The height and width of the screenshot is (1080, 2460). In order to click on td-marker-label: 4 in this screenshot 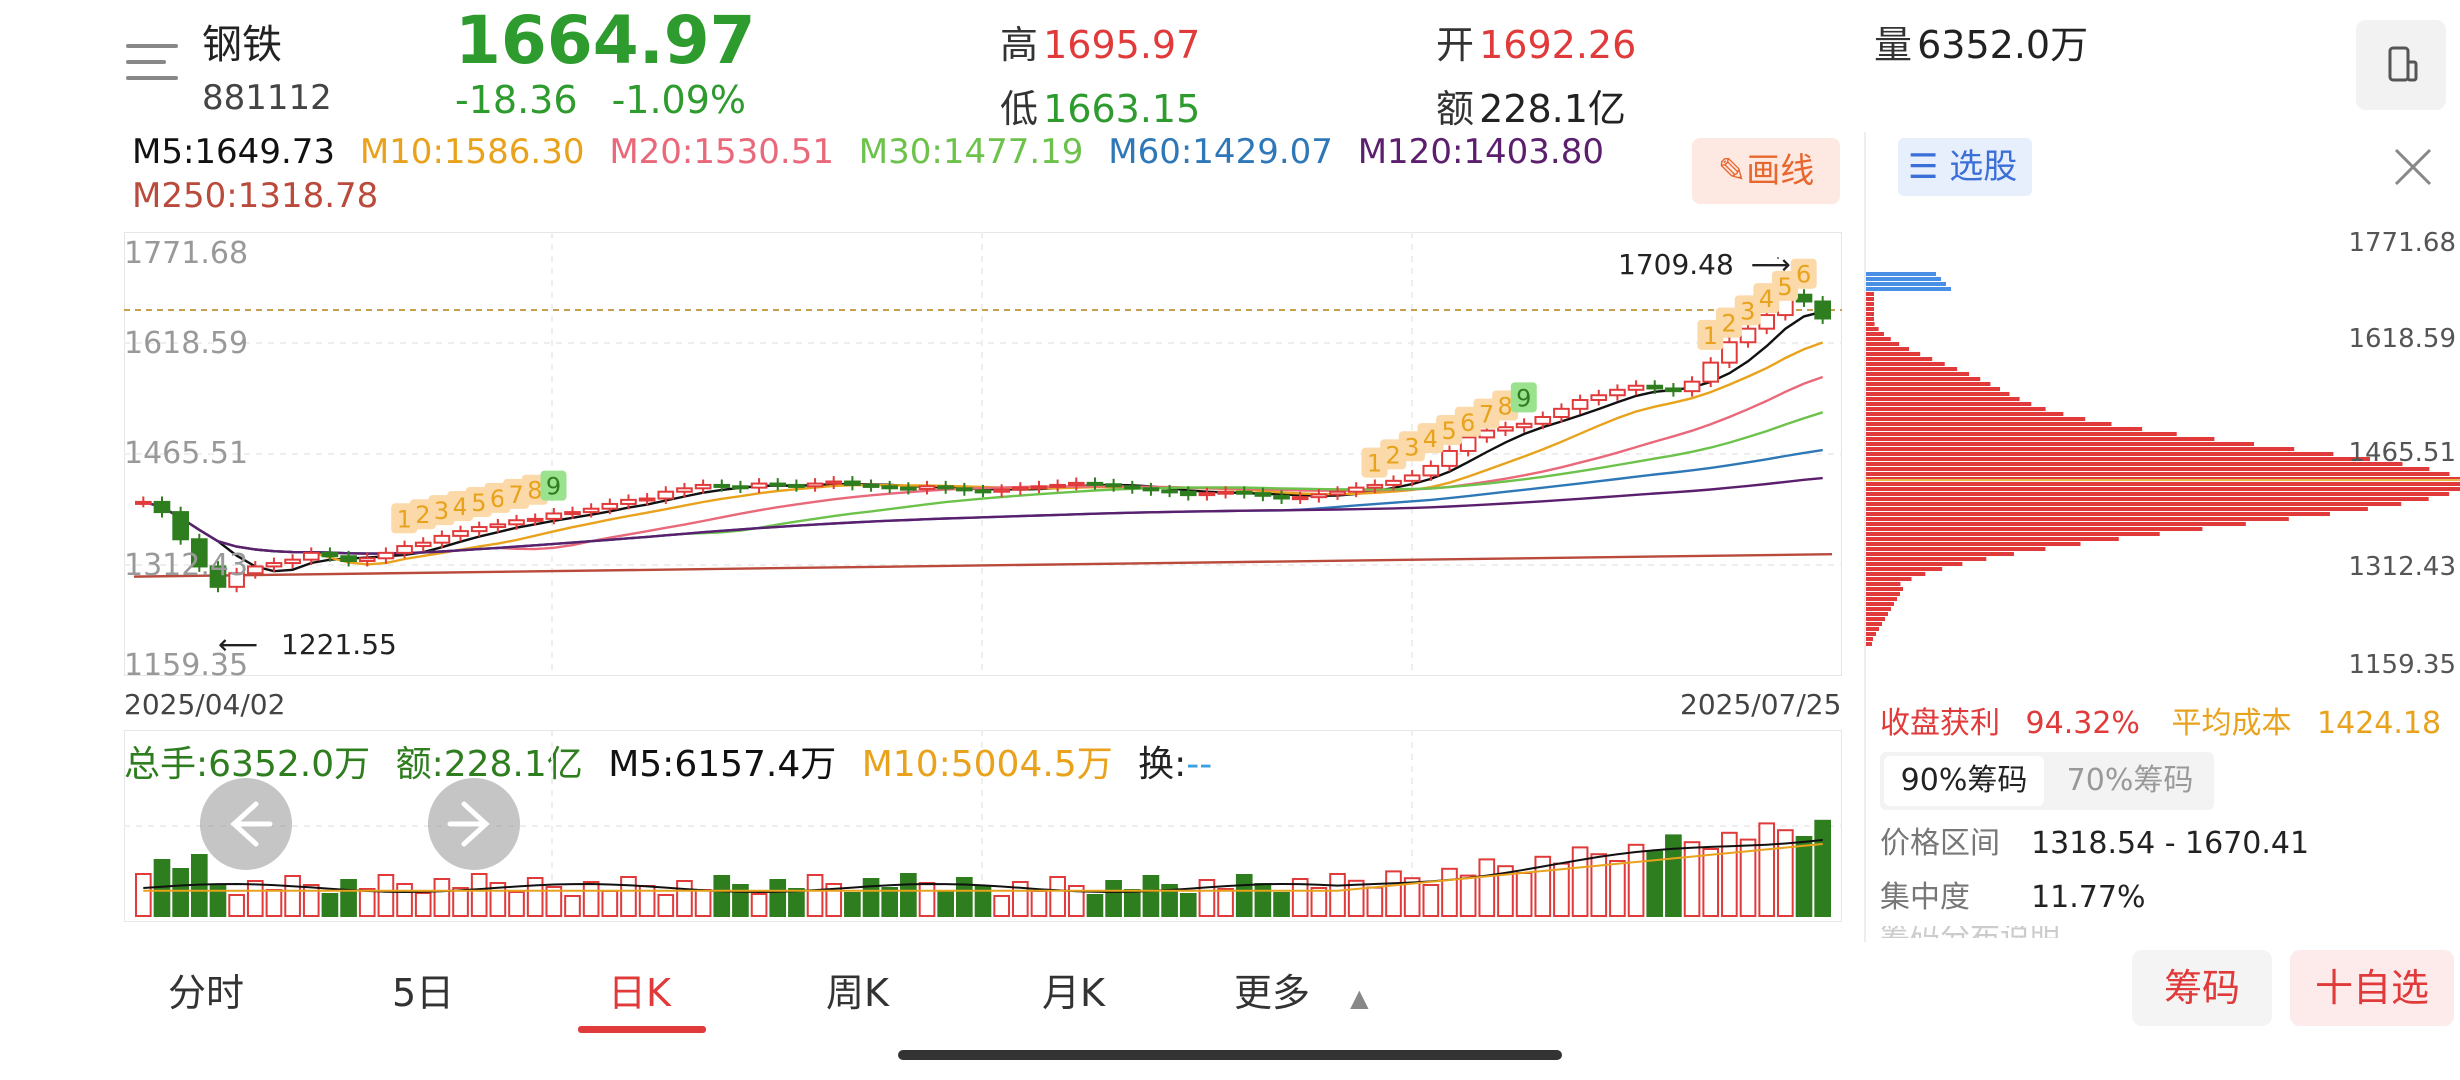, I will do `click(1766, 299)`.